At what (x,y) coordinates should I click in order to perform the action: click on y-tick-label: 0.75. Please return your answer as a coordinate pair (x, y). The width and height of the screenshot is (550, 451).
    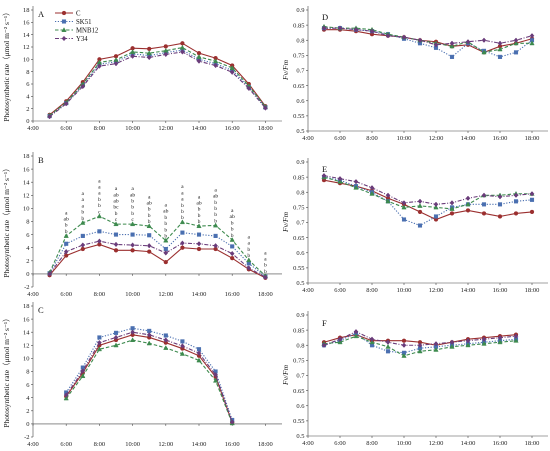
    Looking at the image, I should click on (298, 208).